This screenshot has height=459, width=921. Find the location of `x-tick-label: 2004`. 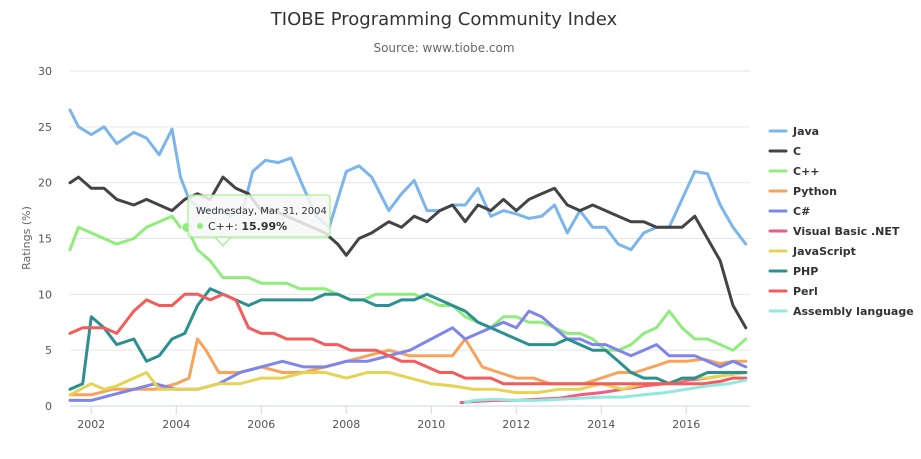

x-tick-label: 2004 is located at coordinates (176, 424).